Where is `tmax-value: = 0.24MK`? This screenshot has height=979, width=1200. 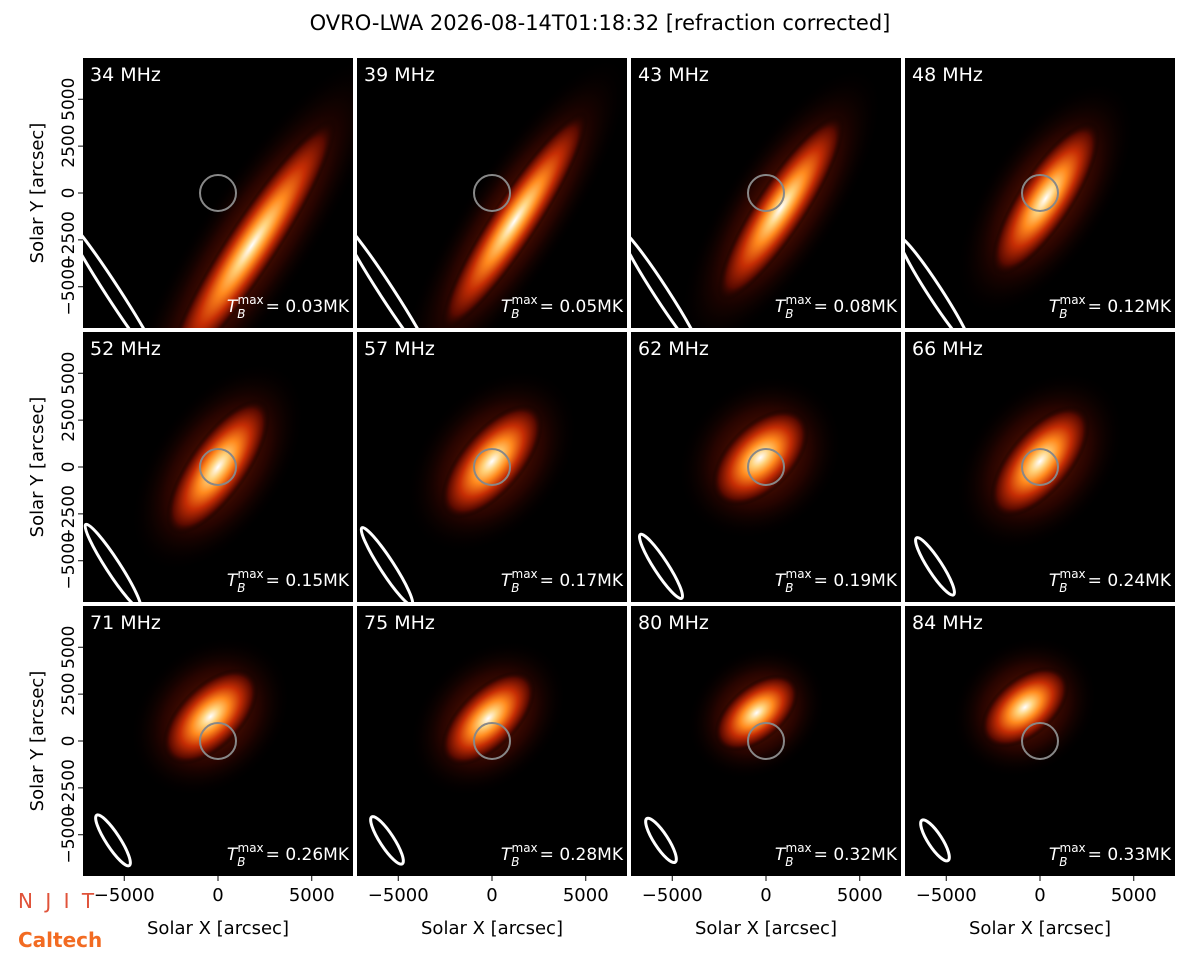
tmax-value: = 0.24MK is located at coordinates (1130, 581).